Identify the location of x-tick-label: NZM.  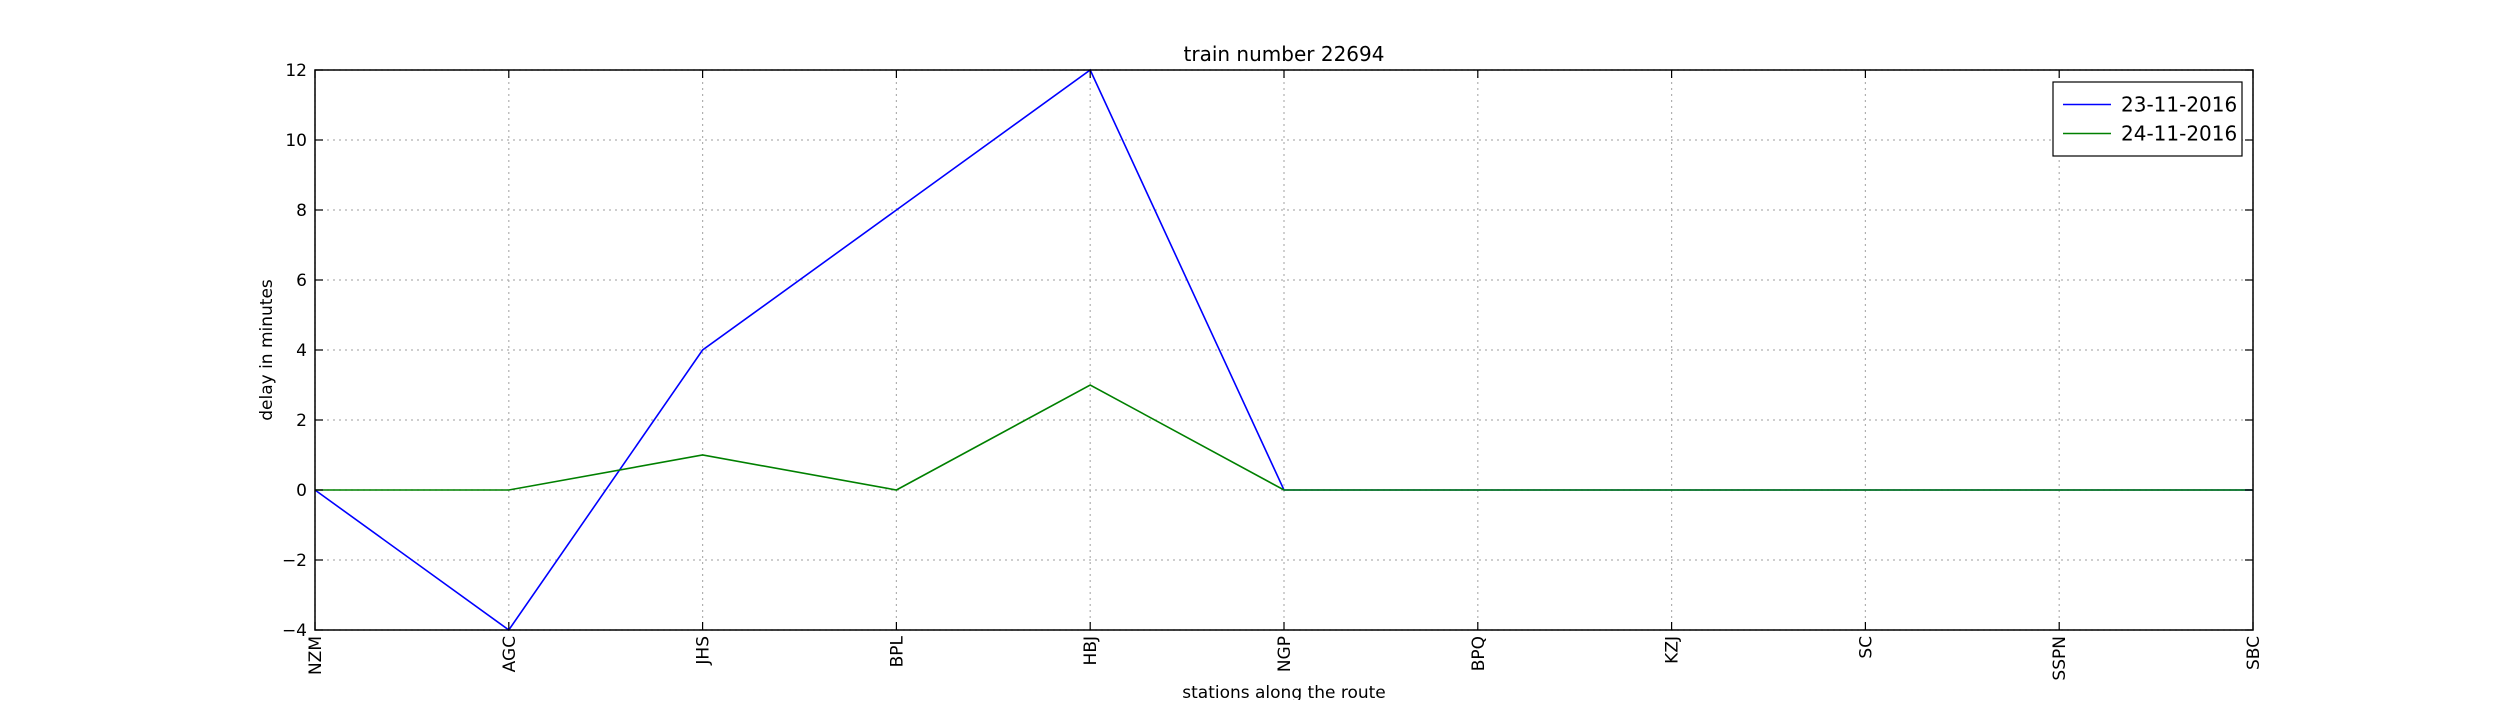
(316, 655).